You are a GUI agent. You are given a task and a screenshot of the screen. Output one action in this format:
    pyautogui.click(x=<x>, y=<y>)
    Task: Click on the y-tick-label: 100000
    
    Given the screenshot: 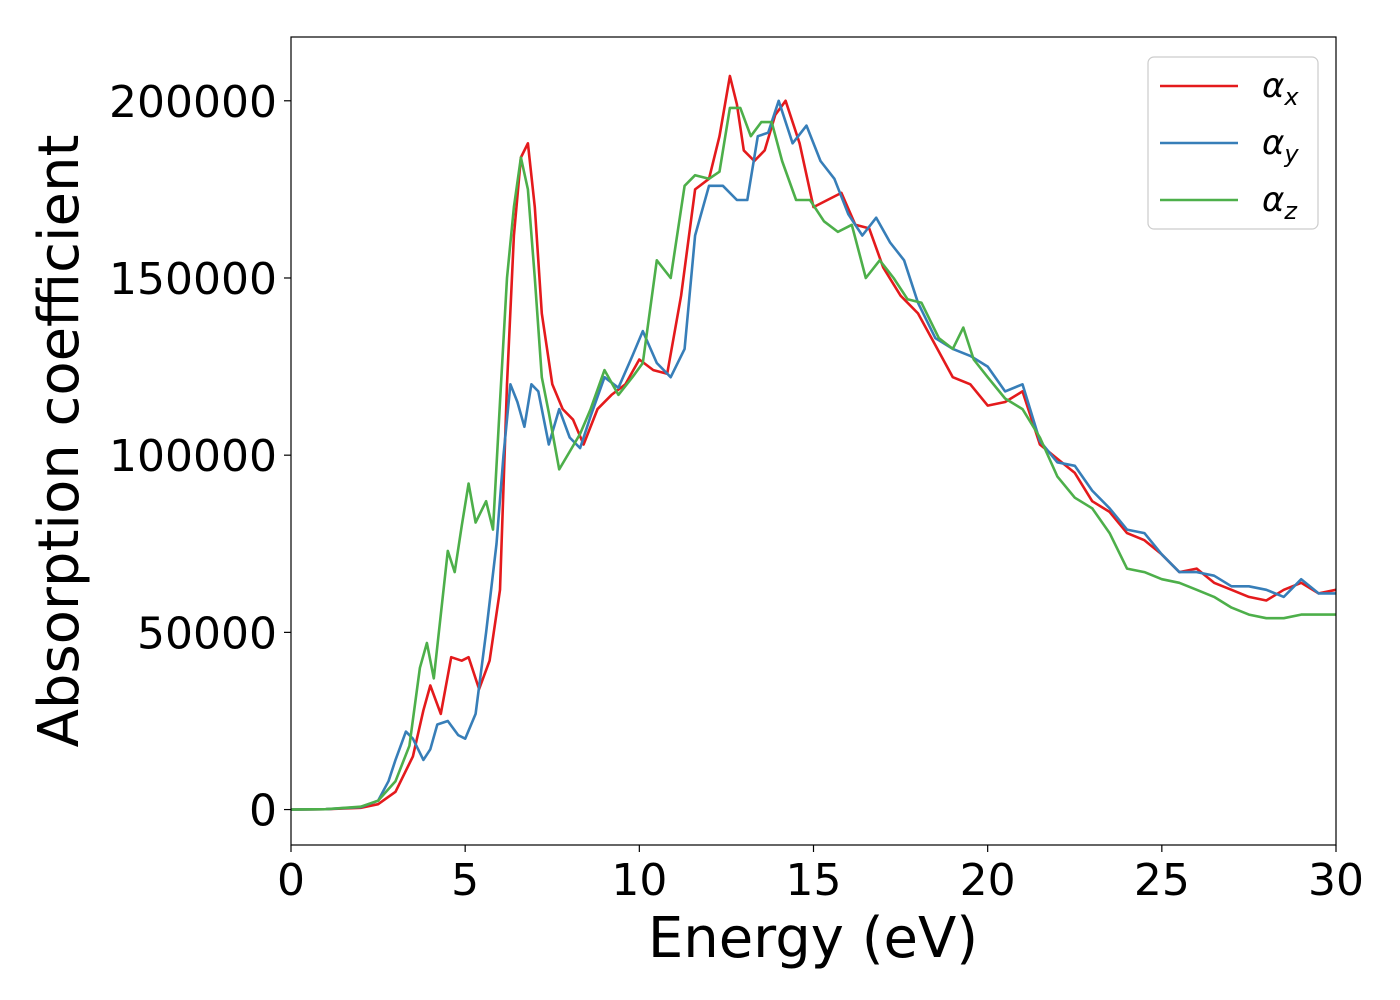 What is the action you would take?
    pyautogui.click(x=193, y=456)
    